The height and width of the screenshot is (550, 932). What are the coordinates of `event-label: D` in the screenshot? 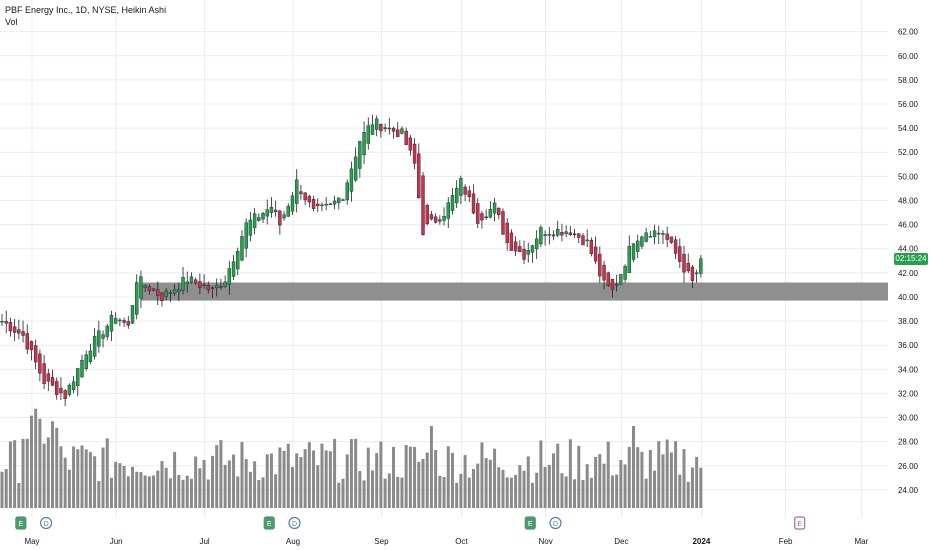 It's located at (46, 524).